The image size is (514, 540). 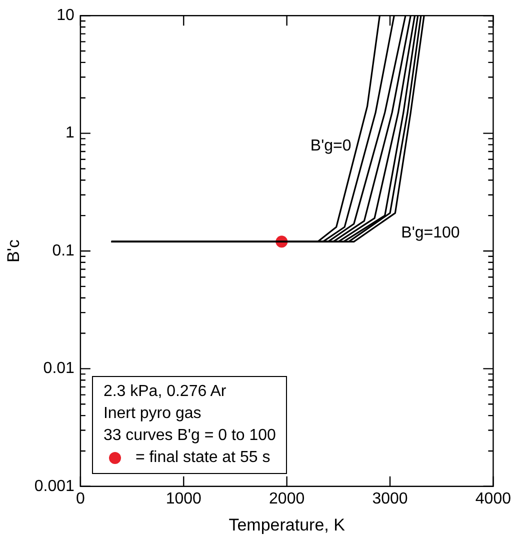 I want to click on annotation: B'g=0, so click(x=331, y=146).